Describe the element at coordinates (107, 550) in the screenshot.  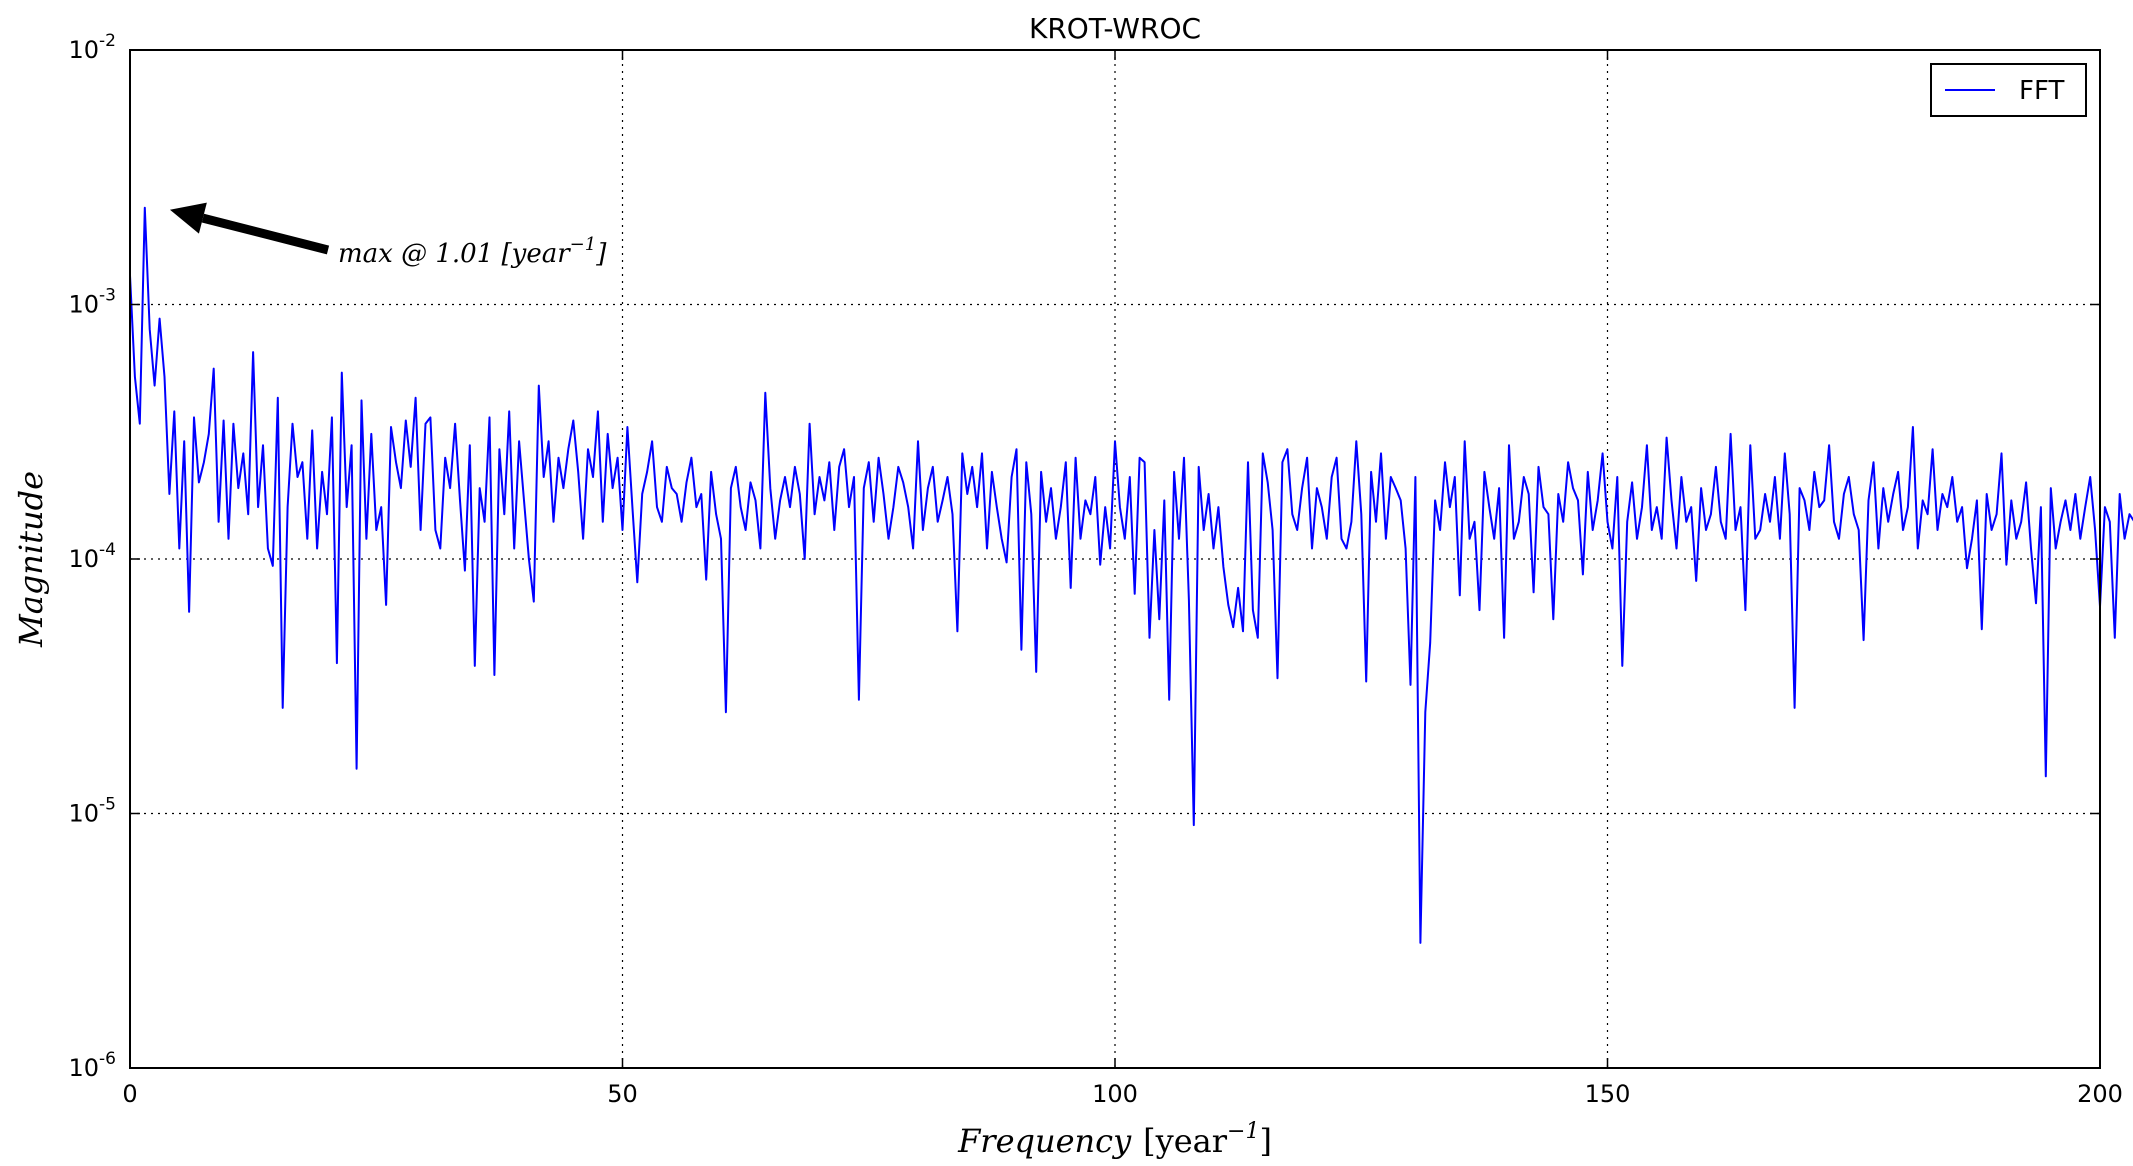
I see `y-tick-exp: -4` at that location.